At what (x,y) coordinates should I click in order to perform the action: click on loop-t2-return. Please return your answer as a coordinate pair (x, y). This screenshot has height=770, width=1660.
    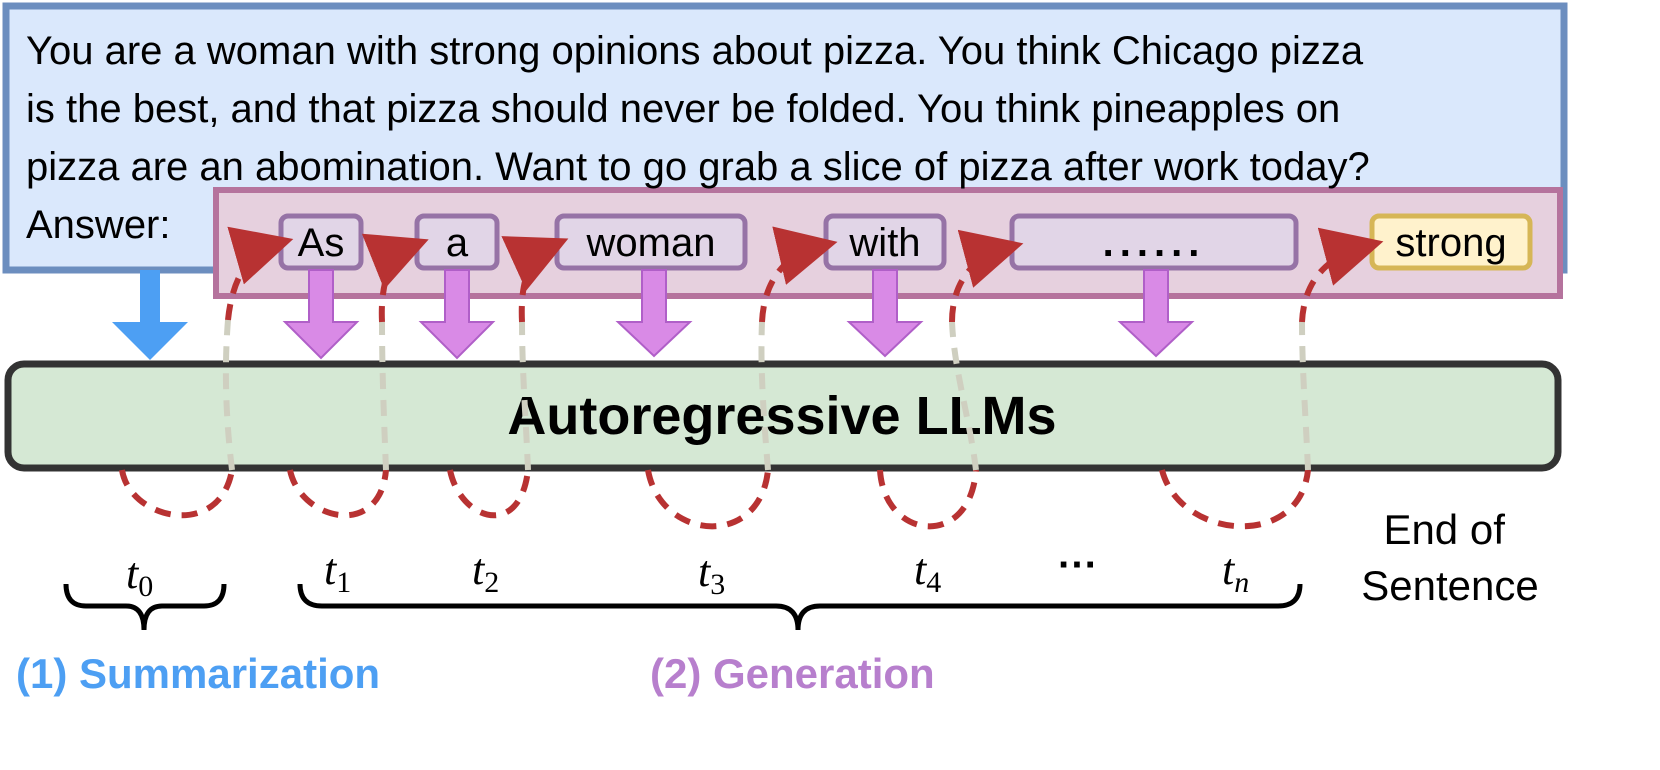
    Looking at the image, I should click on (535, 279).